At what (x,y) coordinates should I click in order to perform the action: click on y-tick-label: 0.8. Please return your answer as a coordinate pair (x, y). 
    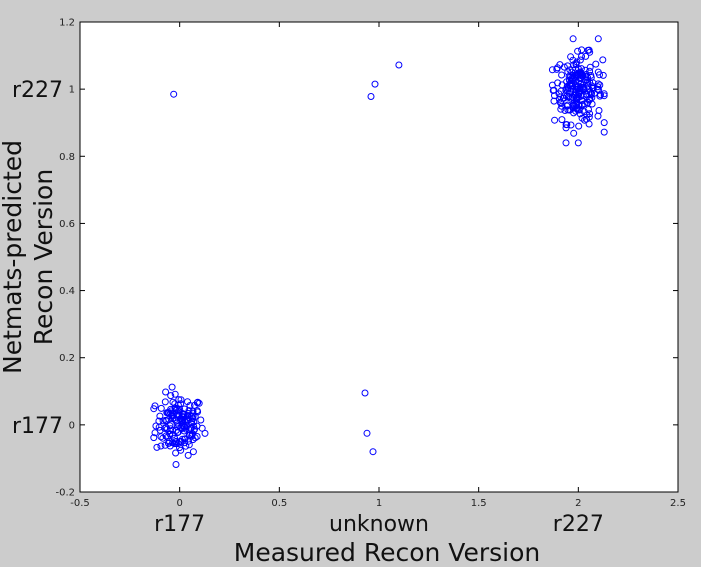
    Looking at the image, I should click on (67, 157).